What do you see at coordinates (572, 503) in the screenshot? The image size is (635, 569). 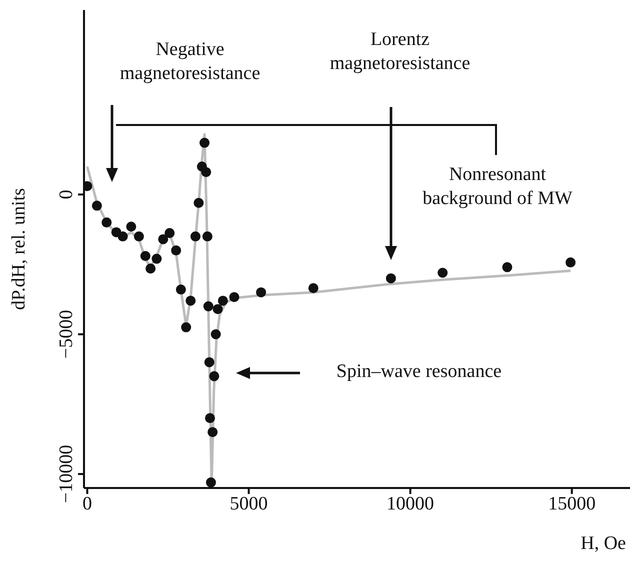 I see `x-tick-label: 15000` at bounding box center [572, 503].